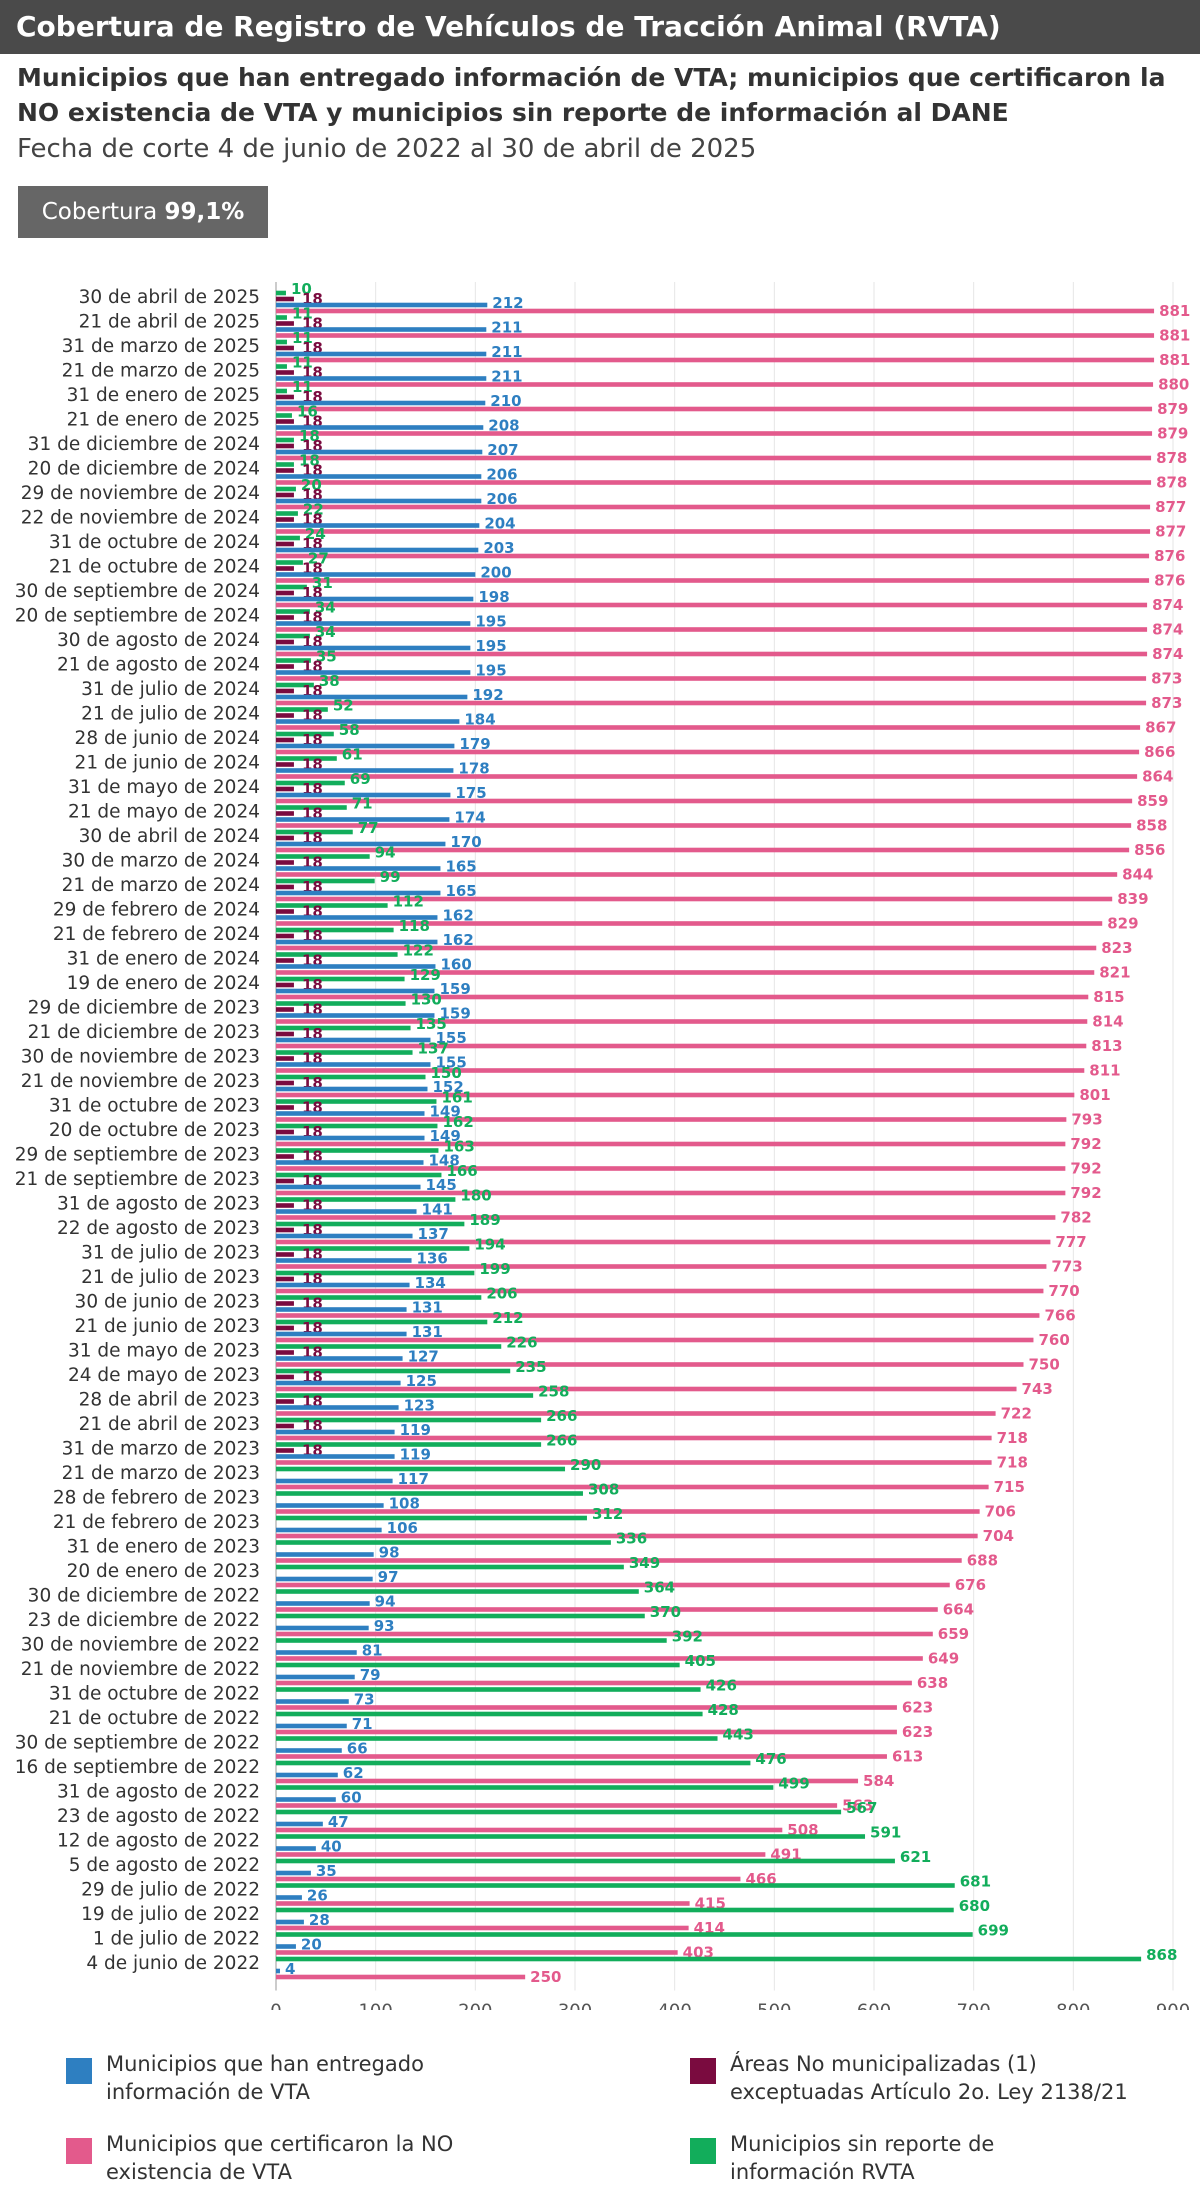 The image size is (1200, 2201). Describe the element at coordinates (158, 1816) in the screenshot. I see `category-label: 23 de agosto de 2022` at that location.